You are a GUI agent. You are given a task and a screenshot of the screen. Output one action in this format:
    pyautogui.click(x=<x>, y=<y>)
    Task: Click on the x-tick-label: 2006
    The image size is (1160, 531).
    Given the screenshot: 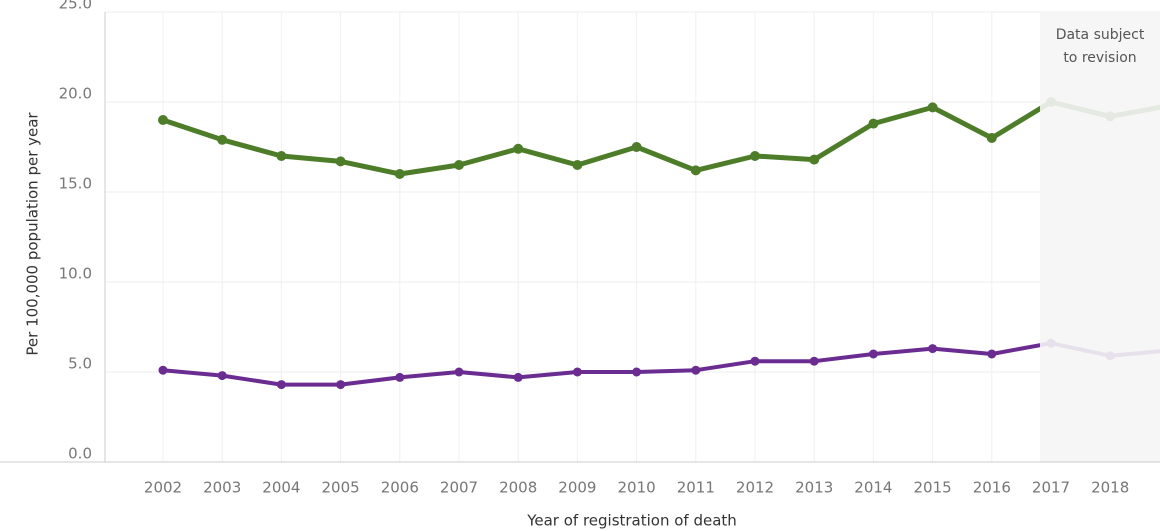 What is the action you would take?
    pyautogui.click(x=400, y=488)
    